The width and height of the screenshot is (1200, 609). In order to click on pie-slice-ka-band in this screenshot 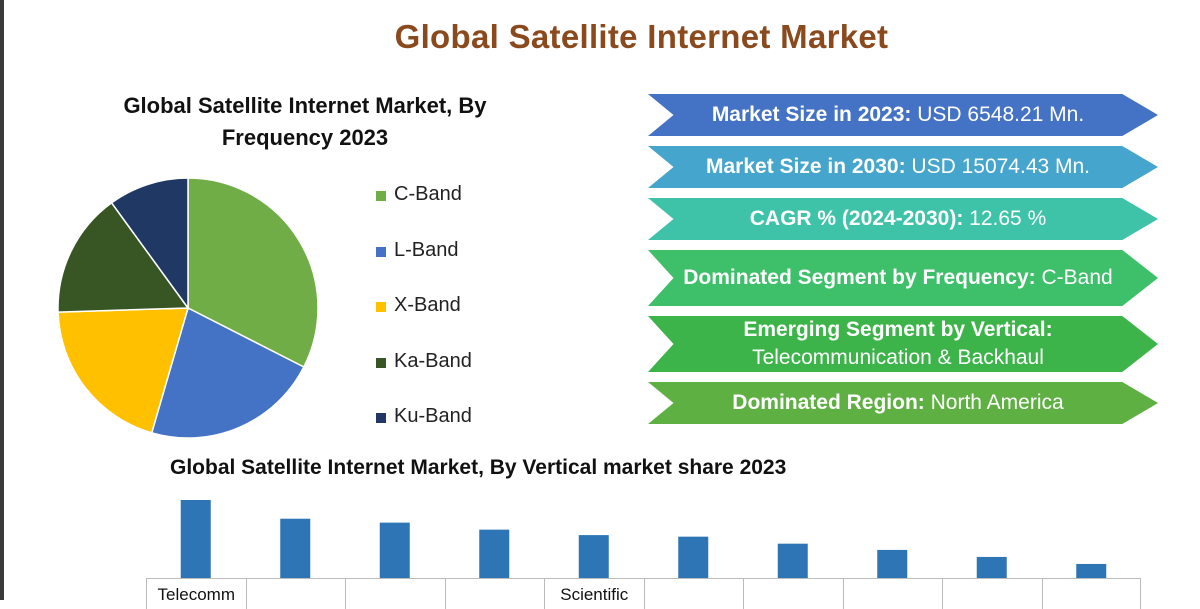, I will do `click(123, 257)`.